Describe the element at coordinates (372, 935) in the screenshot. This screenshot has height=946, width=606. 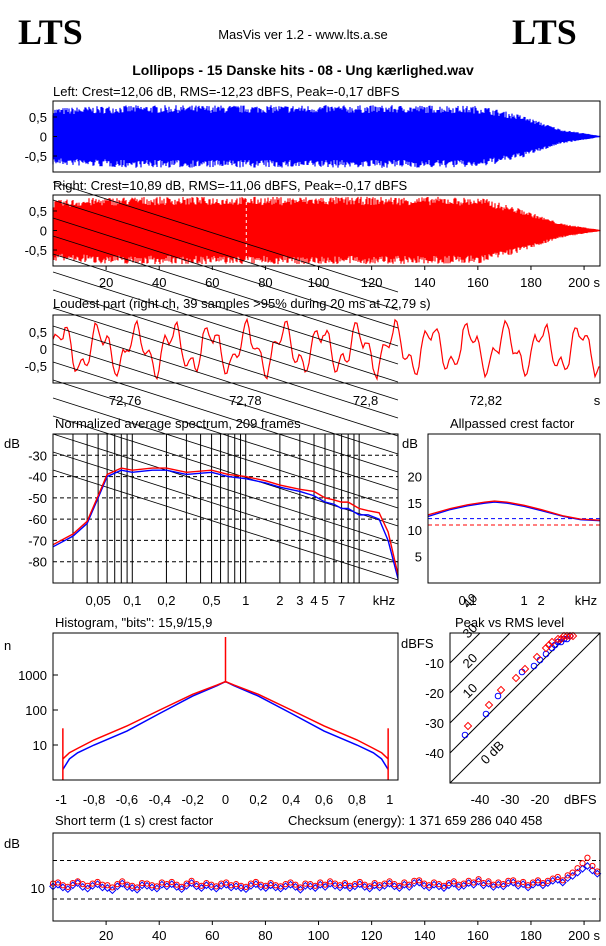
I see `crest-st-xtick: 120` at that location.